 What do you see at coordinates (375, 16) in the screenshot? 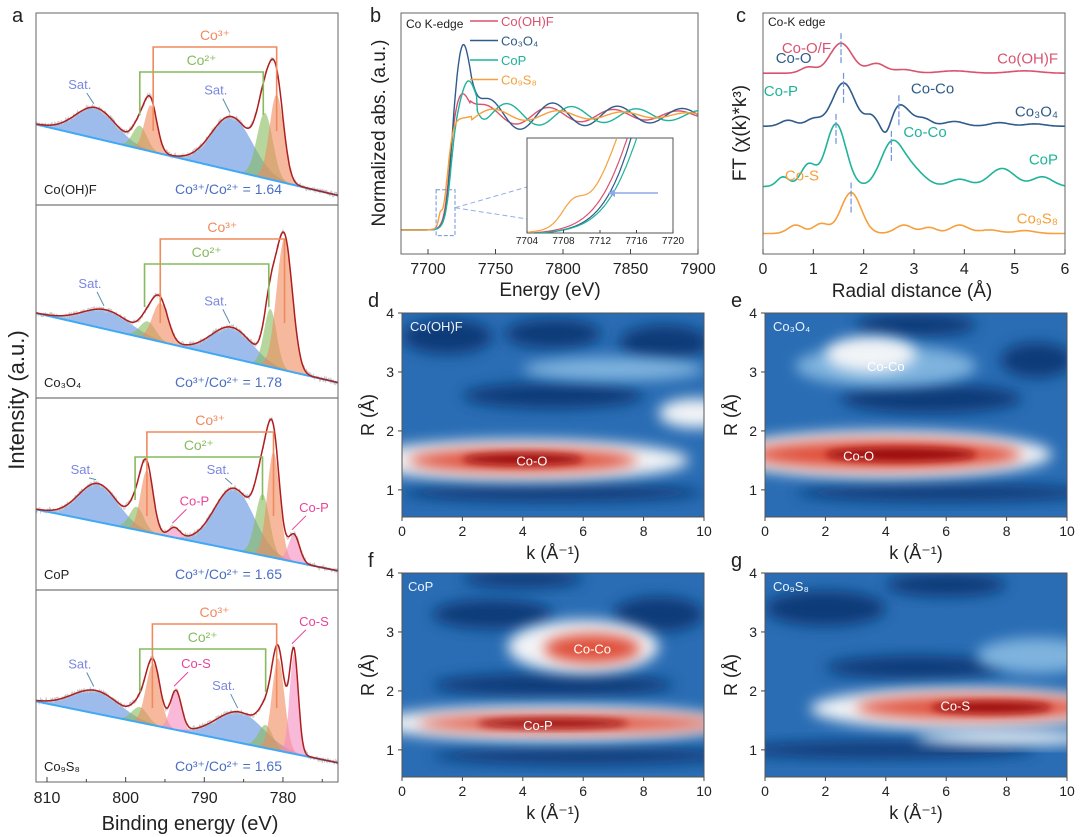
I see `panel-letter-b: b` at bounding box center [375, 16].